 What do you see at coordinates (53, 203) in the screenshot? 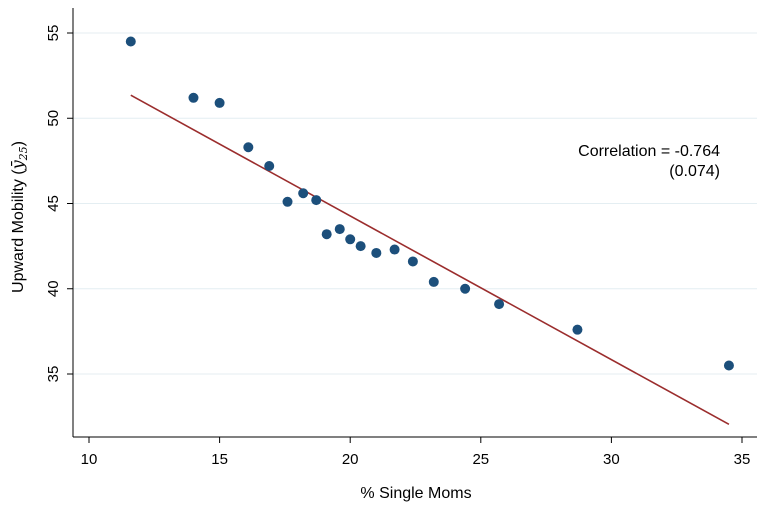
I see `y-tick-label-45: 45` at bounding box center [53, 203].